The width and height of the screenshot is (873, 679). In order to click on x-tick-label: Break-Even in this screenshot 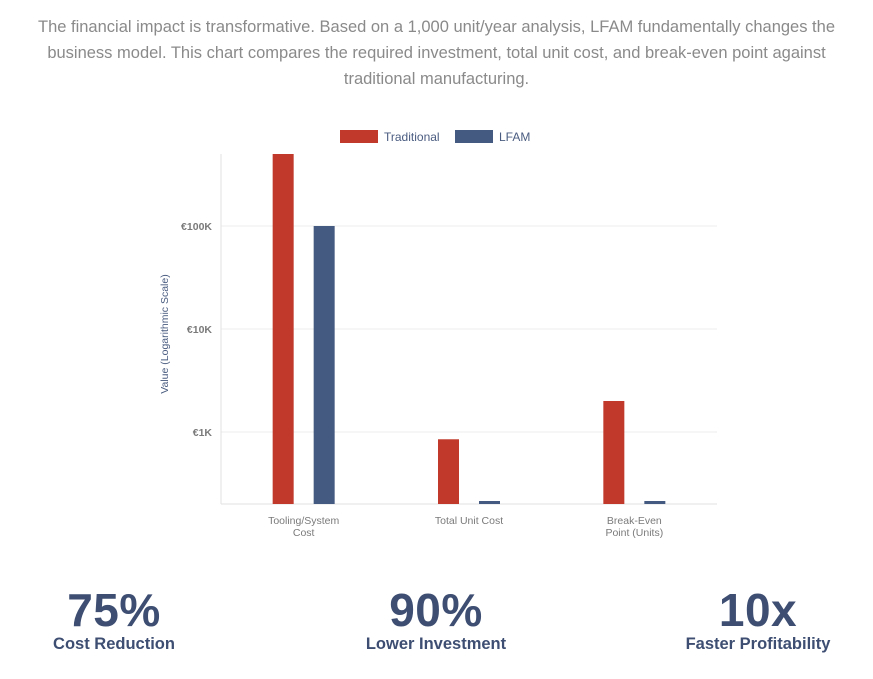, I will do `click(634, 521)`.